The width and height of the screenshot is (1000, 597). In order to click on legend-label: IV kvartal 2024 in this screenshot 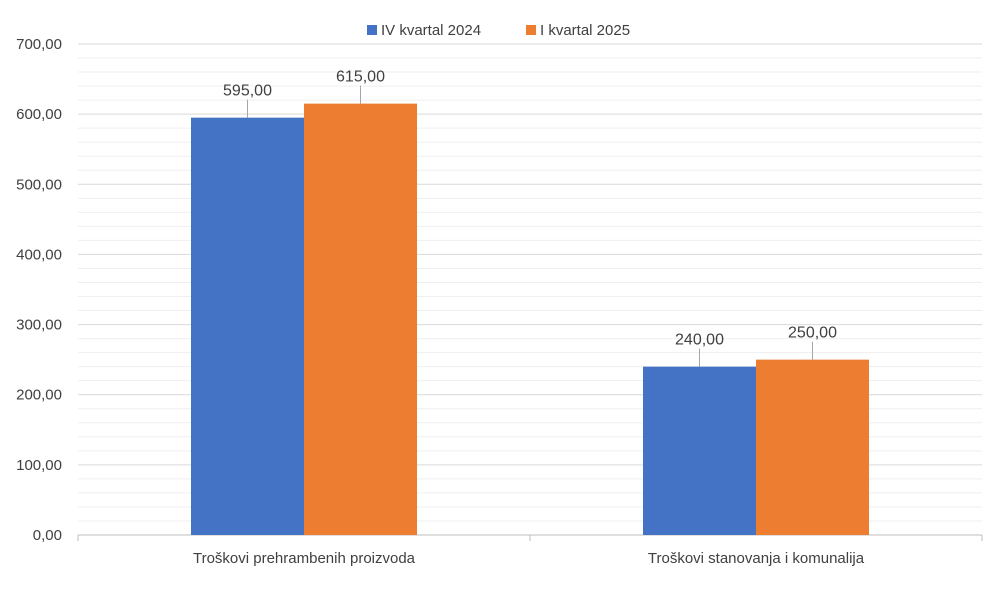, I will do `click(431, 30)`.